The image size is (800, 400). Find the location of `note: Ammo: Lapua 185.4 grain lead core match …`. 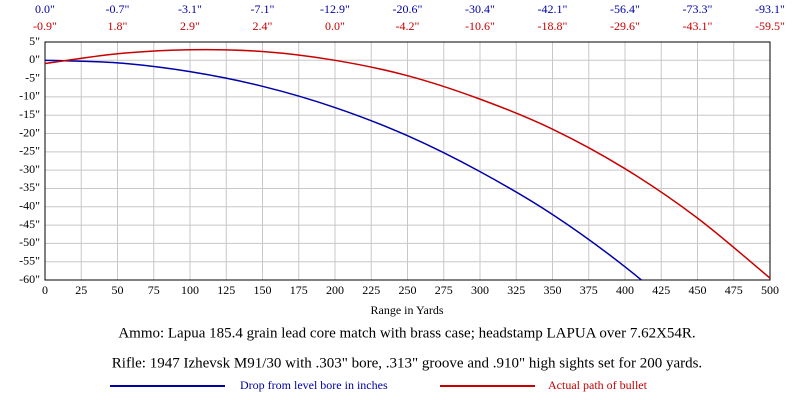

note: Ammo: Lapua 185.4 grain lead core match … is located at coordinates (406, 333).